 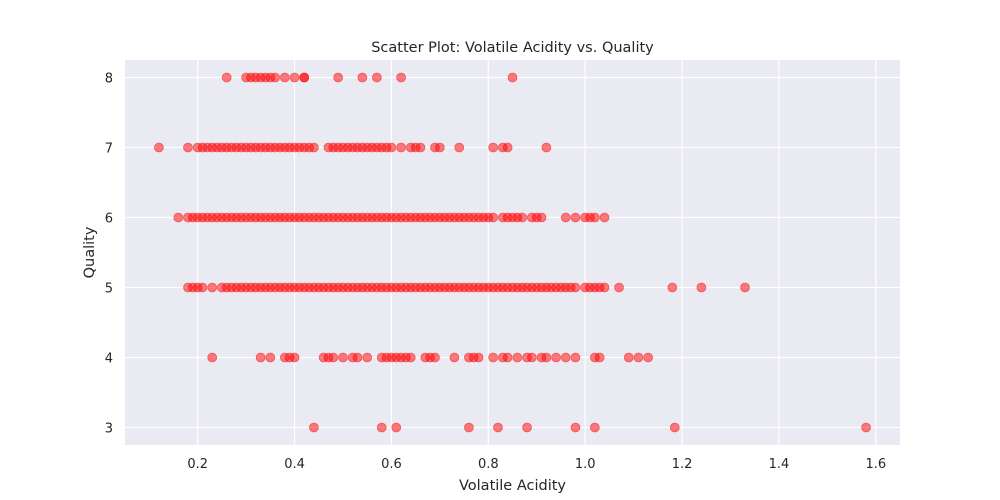 What do you see at coordinates (875, 464) in the screenshot?
I see `x-tick-label: 1.6` at bounding box center [875, 464].